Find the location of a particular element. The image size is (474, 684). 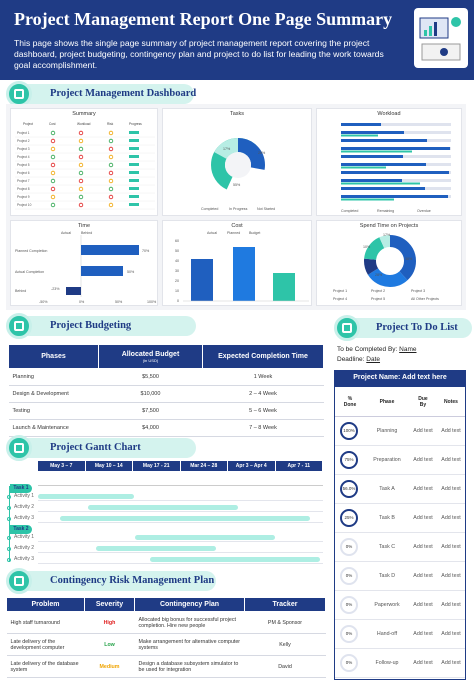

todo-row: 100% Planning Add text Add text is located at coordinates (400, 431).